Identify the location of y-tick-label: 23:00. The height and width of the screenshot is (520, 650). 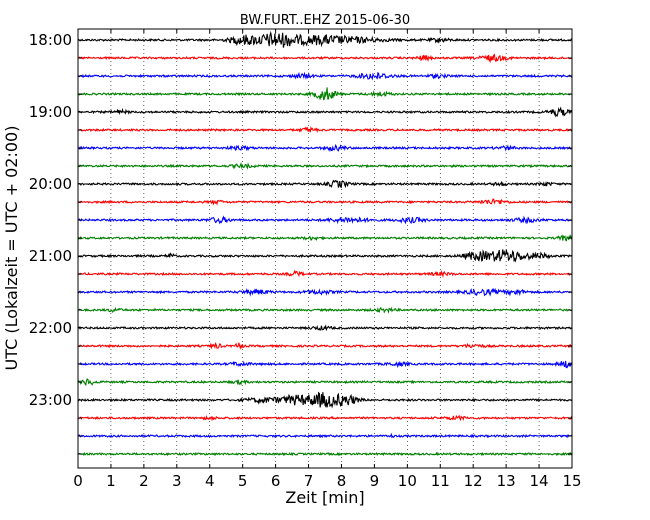
(50, 400).